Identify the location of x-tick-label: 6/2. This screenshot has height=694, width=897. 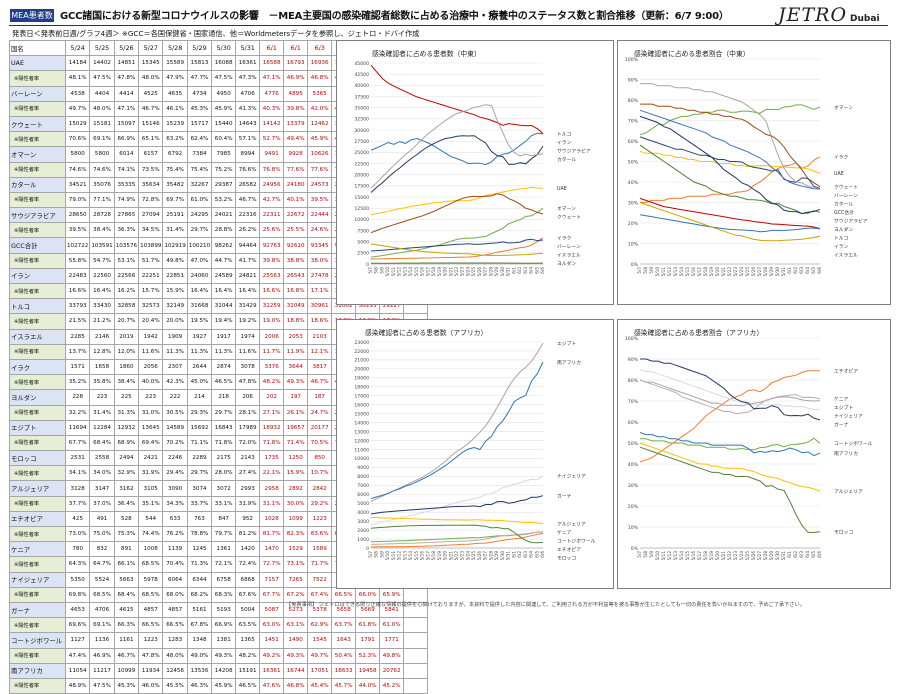
(519, 270).